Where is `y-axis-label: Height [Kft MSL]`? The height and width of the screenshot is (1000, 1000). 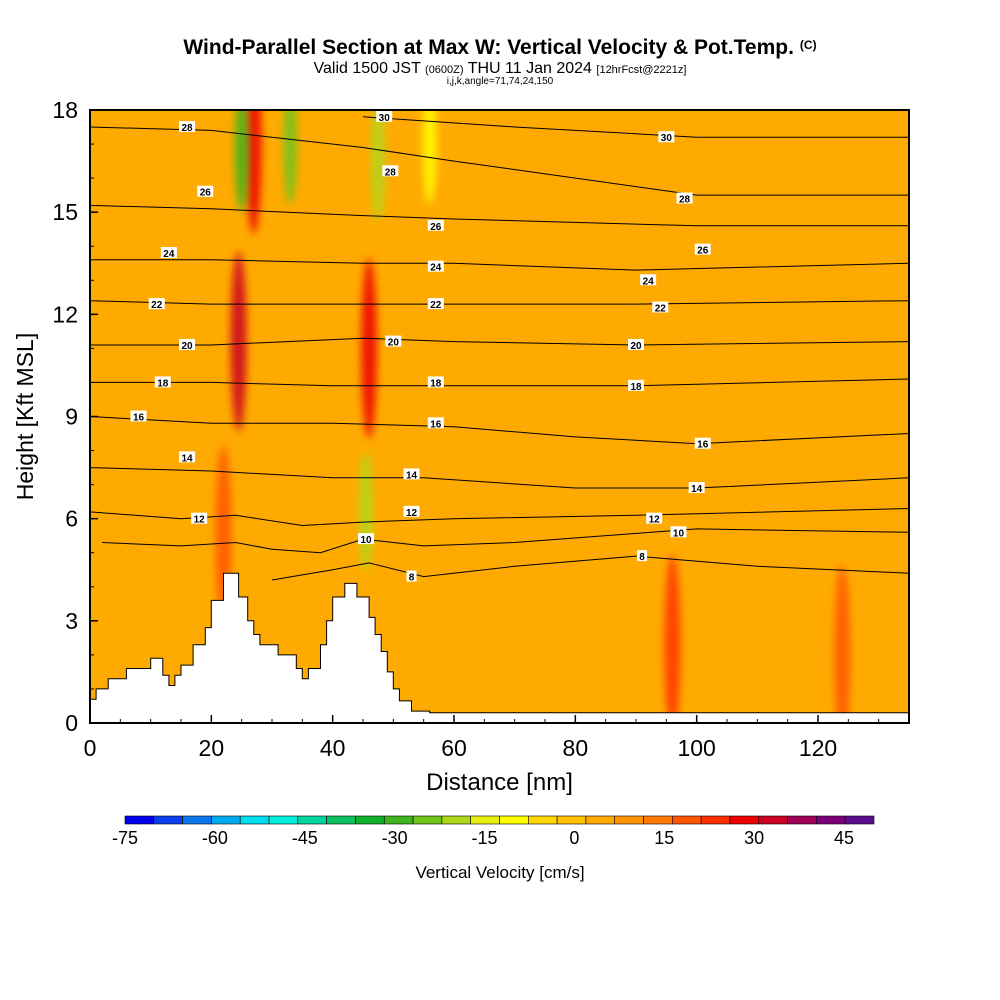
y-axis-label: Height [Kft MSL] is located at coordinates (25, 416).